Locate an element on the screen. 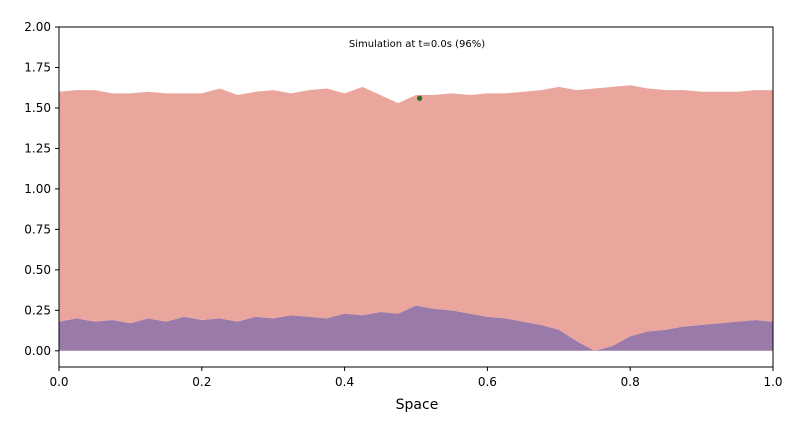  x-tick-label: 0.4 is located at coordinates (344, 382).